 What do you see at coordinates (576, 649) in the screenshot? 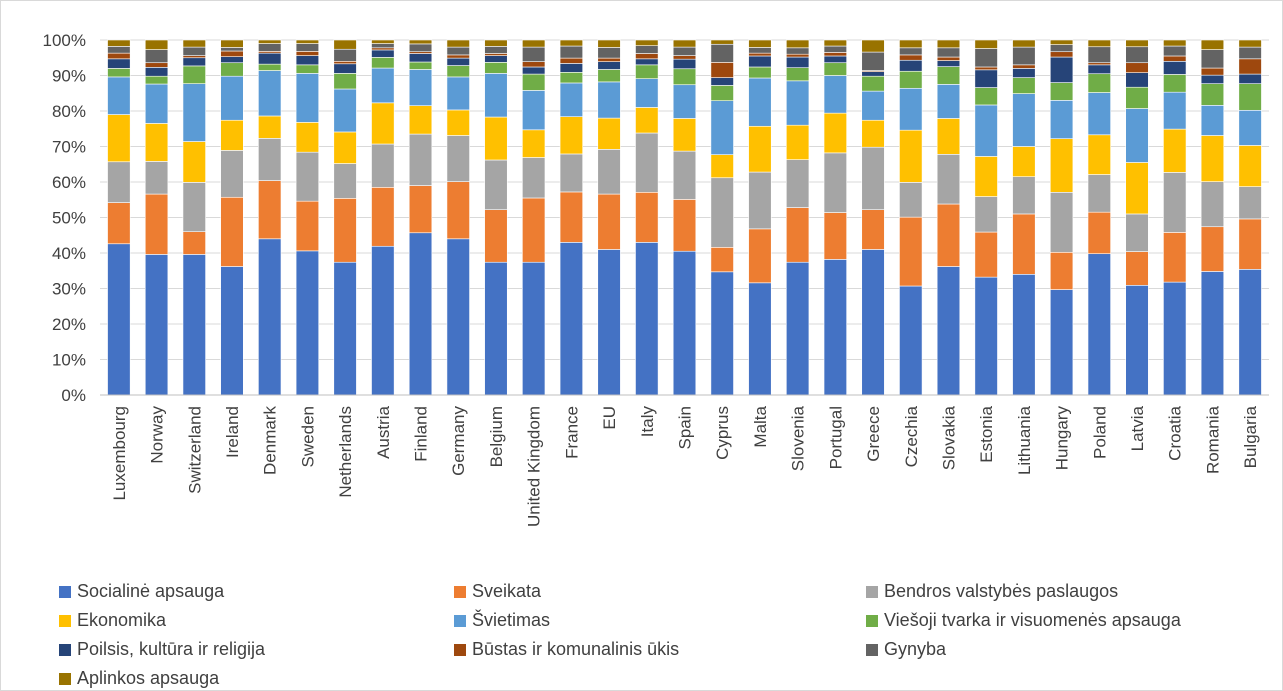
I see `legend-label: Būstas ir komunalinis ūkis` at bounding box center [576, 649].